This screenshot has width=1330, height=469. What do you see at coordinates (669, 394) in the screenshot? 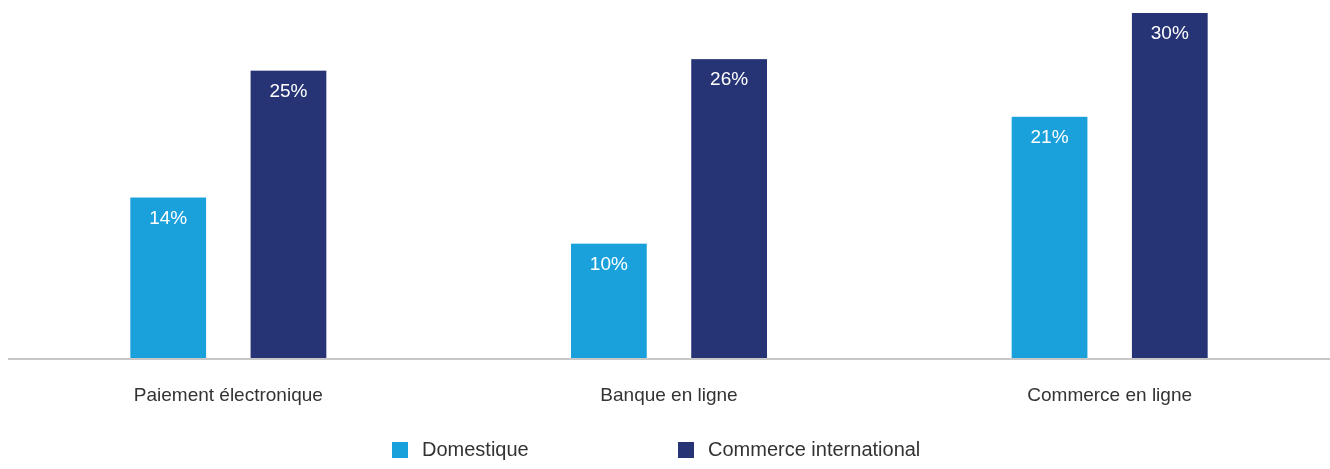
I see `x-tick-label: Banque en ligne` at bounding box center [669, 394].